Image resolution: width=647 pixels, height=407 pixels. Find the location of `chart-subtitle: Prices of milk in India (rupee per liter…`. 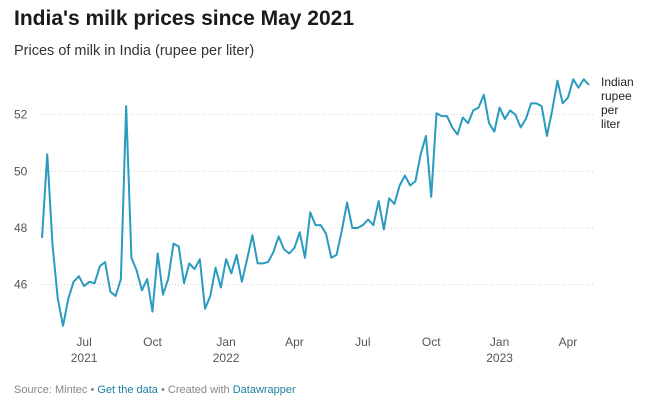

chart-subtitle: Prices of milk in India (rupee per liter… is located at coordinates (134, 51).